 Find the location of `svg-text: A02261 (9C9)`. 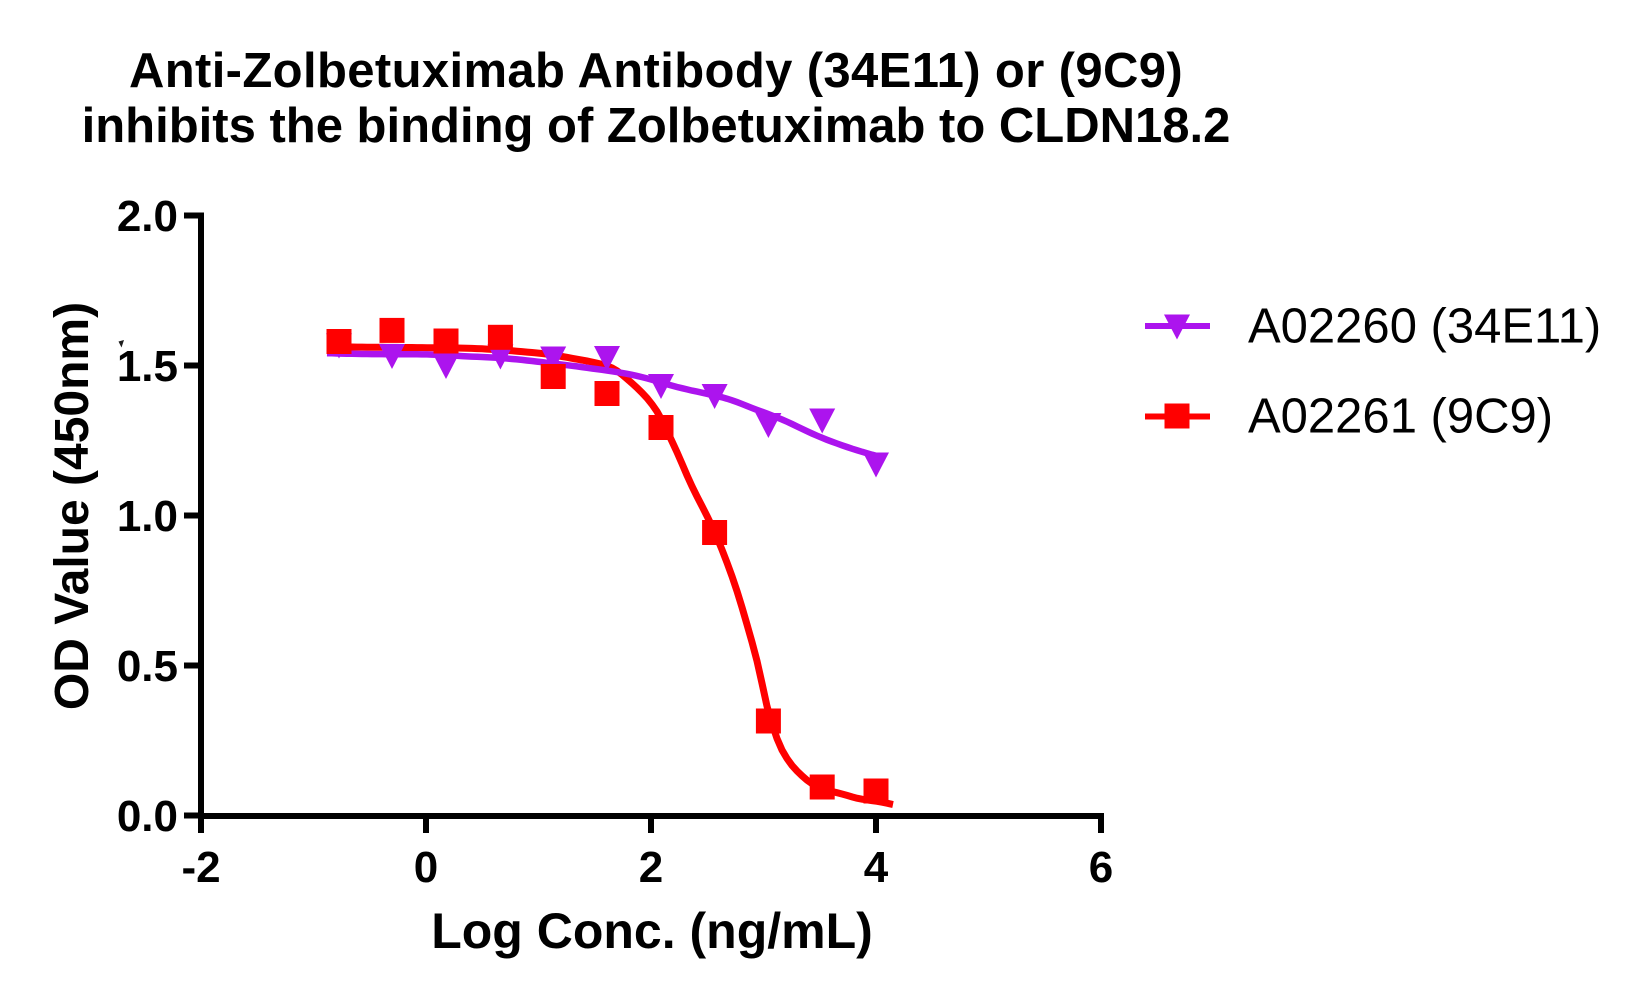

svg-text: A02261 (9C9) is located at coordinates (1400, 417).